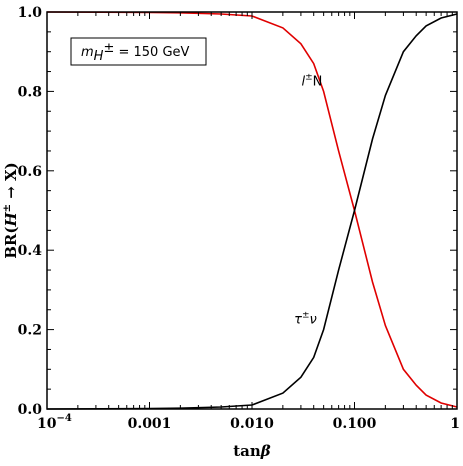 The width and height of the screenshot is (463, 466). What do you see at coordinates (54, 422) in the screenshot?
I see `x-tick-label: 10−4` at bounding box center [54, 422].